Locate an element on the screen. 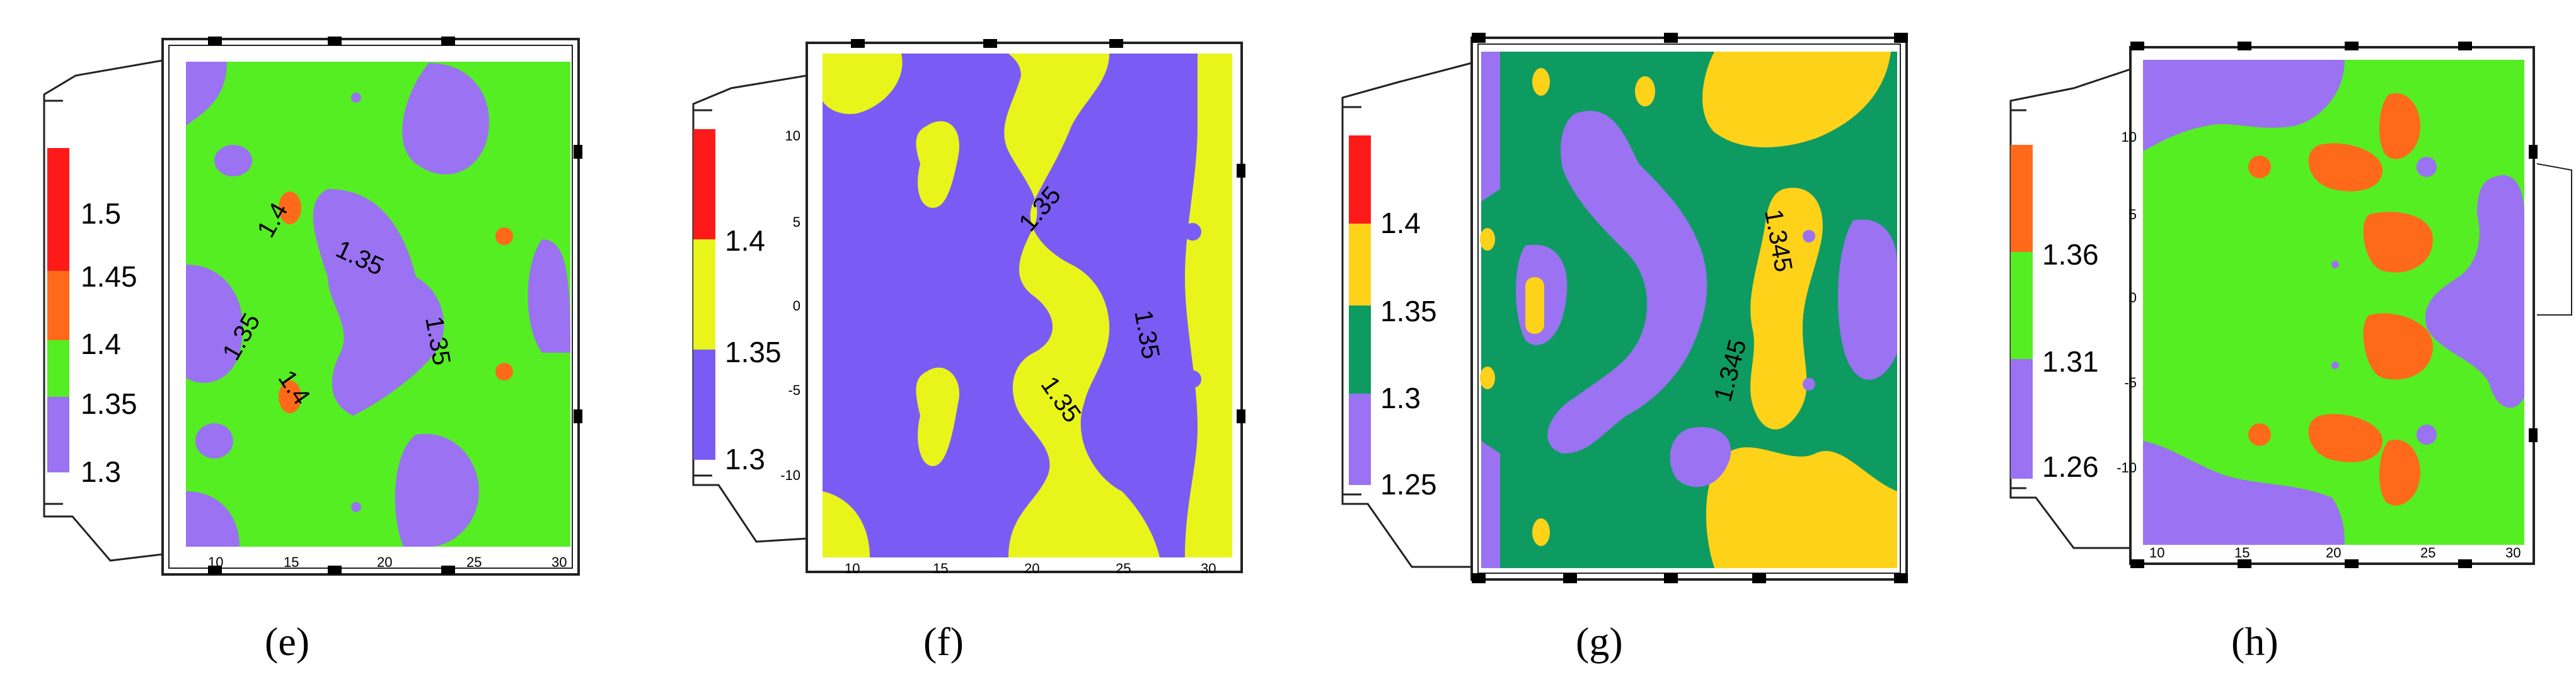  x-axis-h: 10 15 20 25 30 is located at coordinates (2335, 553).